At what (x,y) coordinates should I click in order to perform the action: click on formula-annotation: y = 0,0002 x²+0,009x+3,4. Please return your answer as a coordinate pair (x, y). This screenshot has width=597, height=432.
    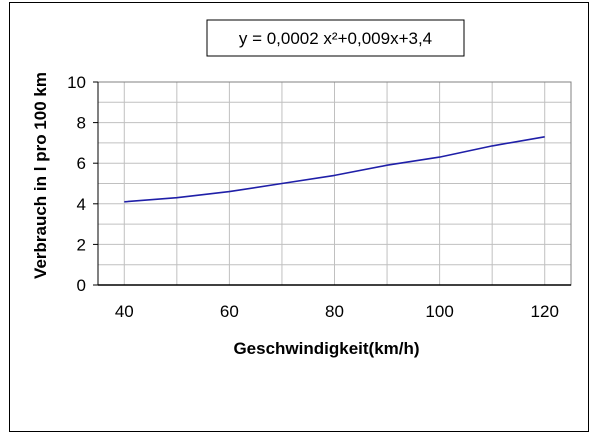
    Looking at the image, I should click on (335, 38).